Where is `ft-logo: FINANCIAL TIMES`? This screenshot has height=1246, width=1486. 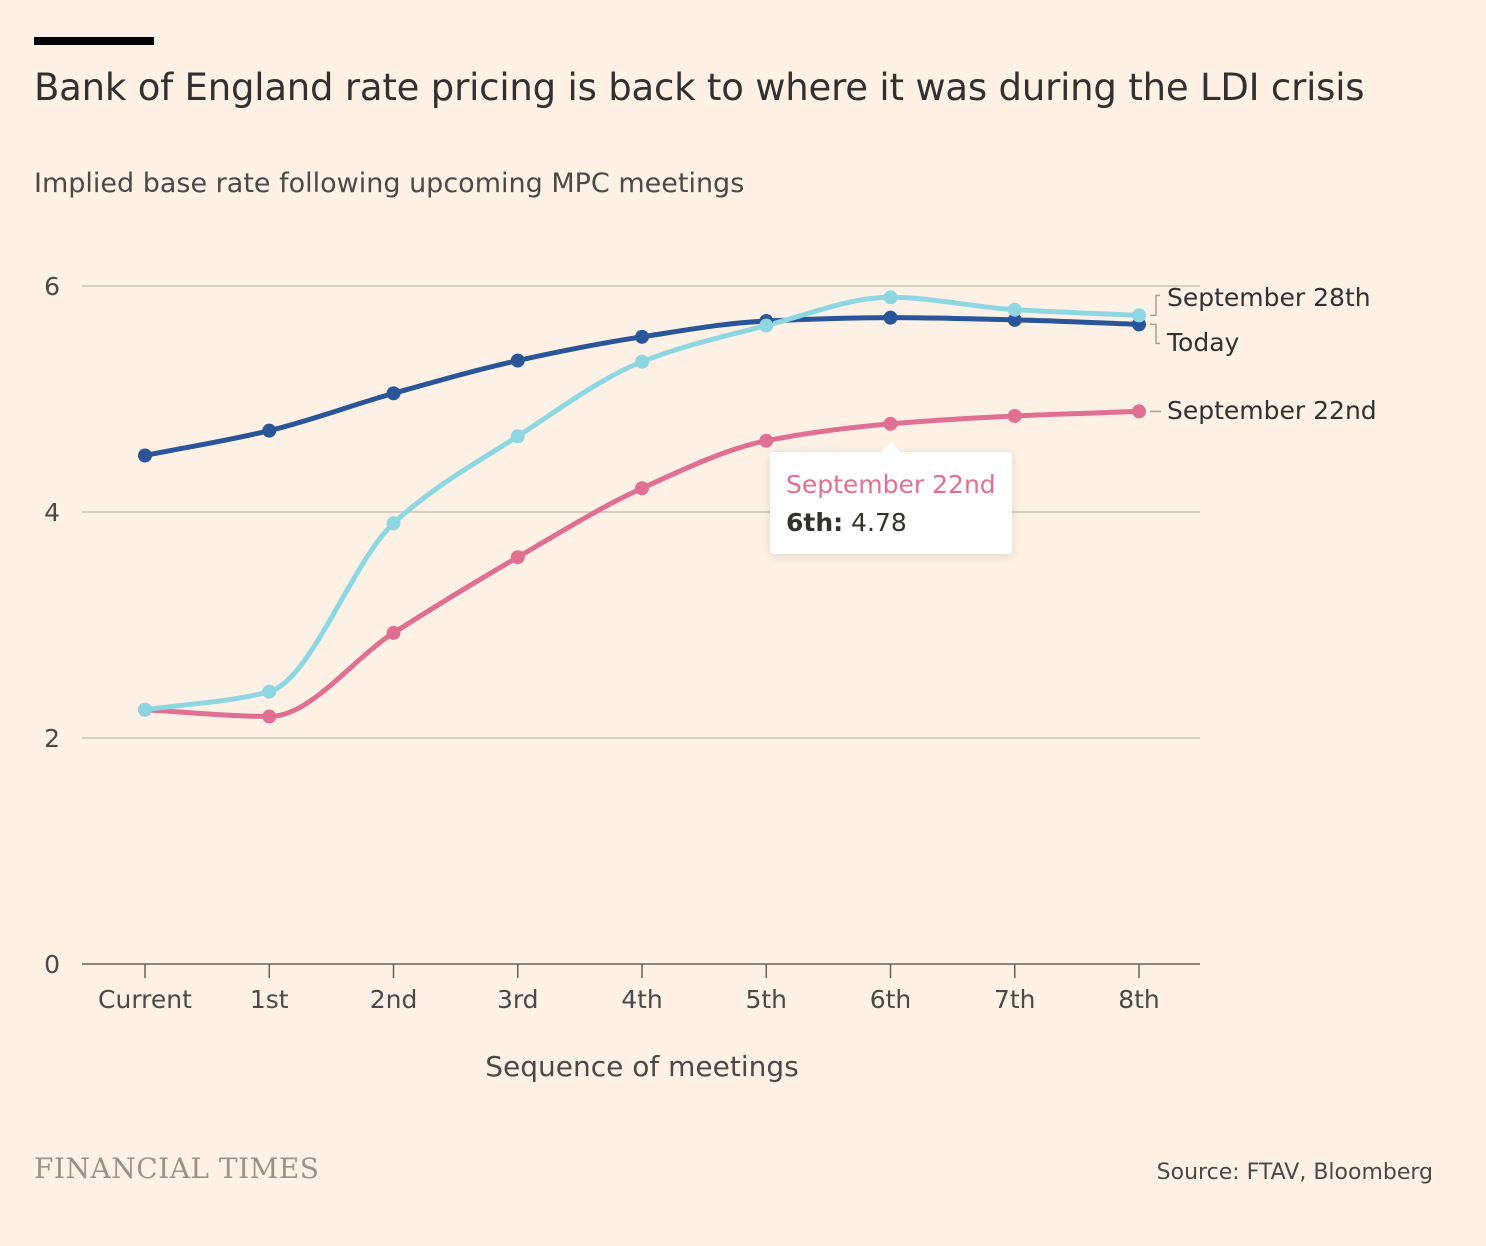 ft-logo: FINANCIAL TIMES is located at coordinates (177, 1168).